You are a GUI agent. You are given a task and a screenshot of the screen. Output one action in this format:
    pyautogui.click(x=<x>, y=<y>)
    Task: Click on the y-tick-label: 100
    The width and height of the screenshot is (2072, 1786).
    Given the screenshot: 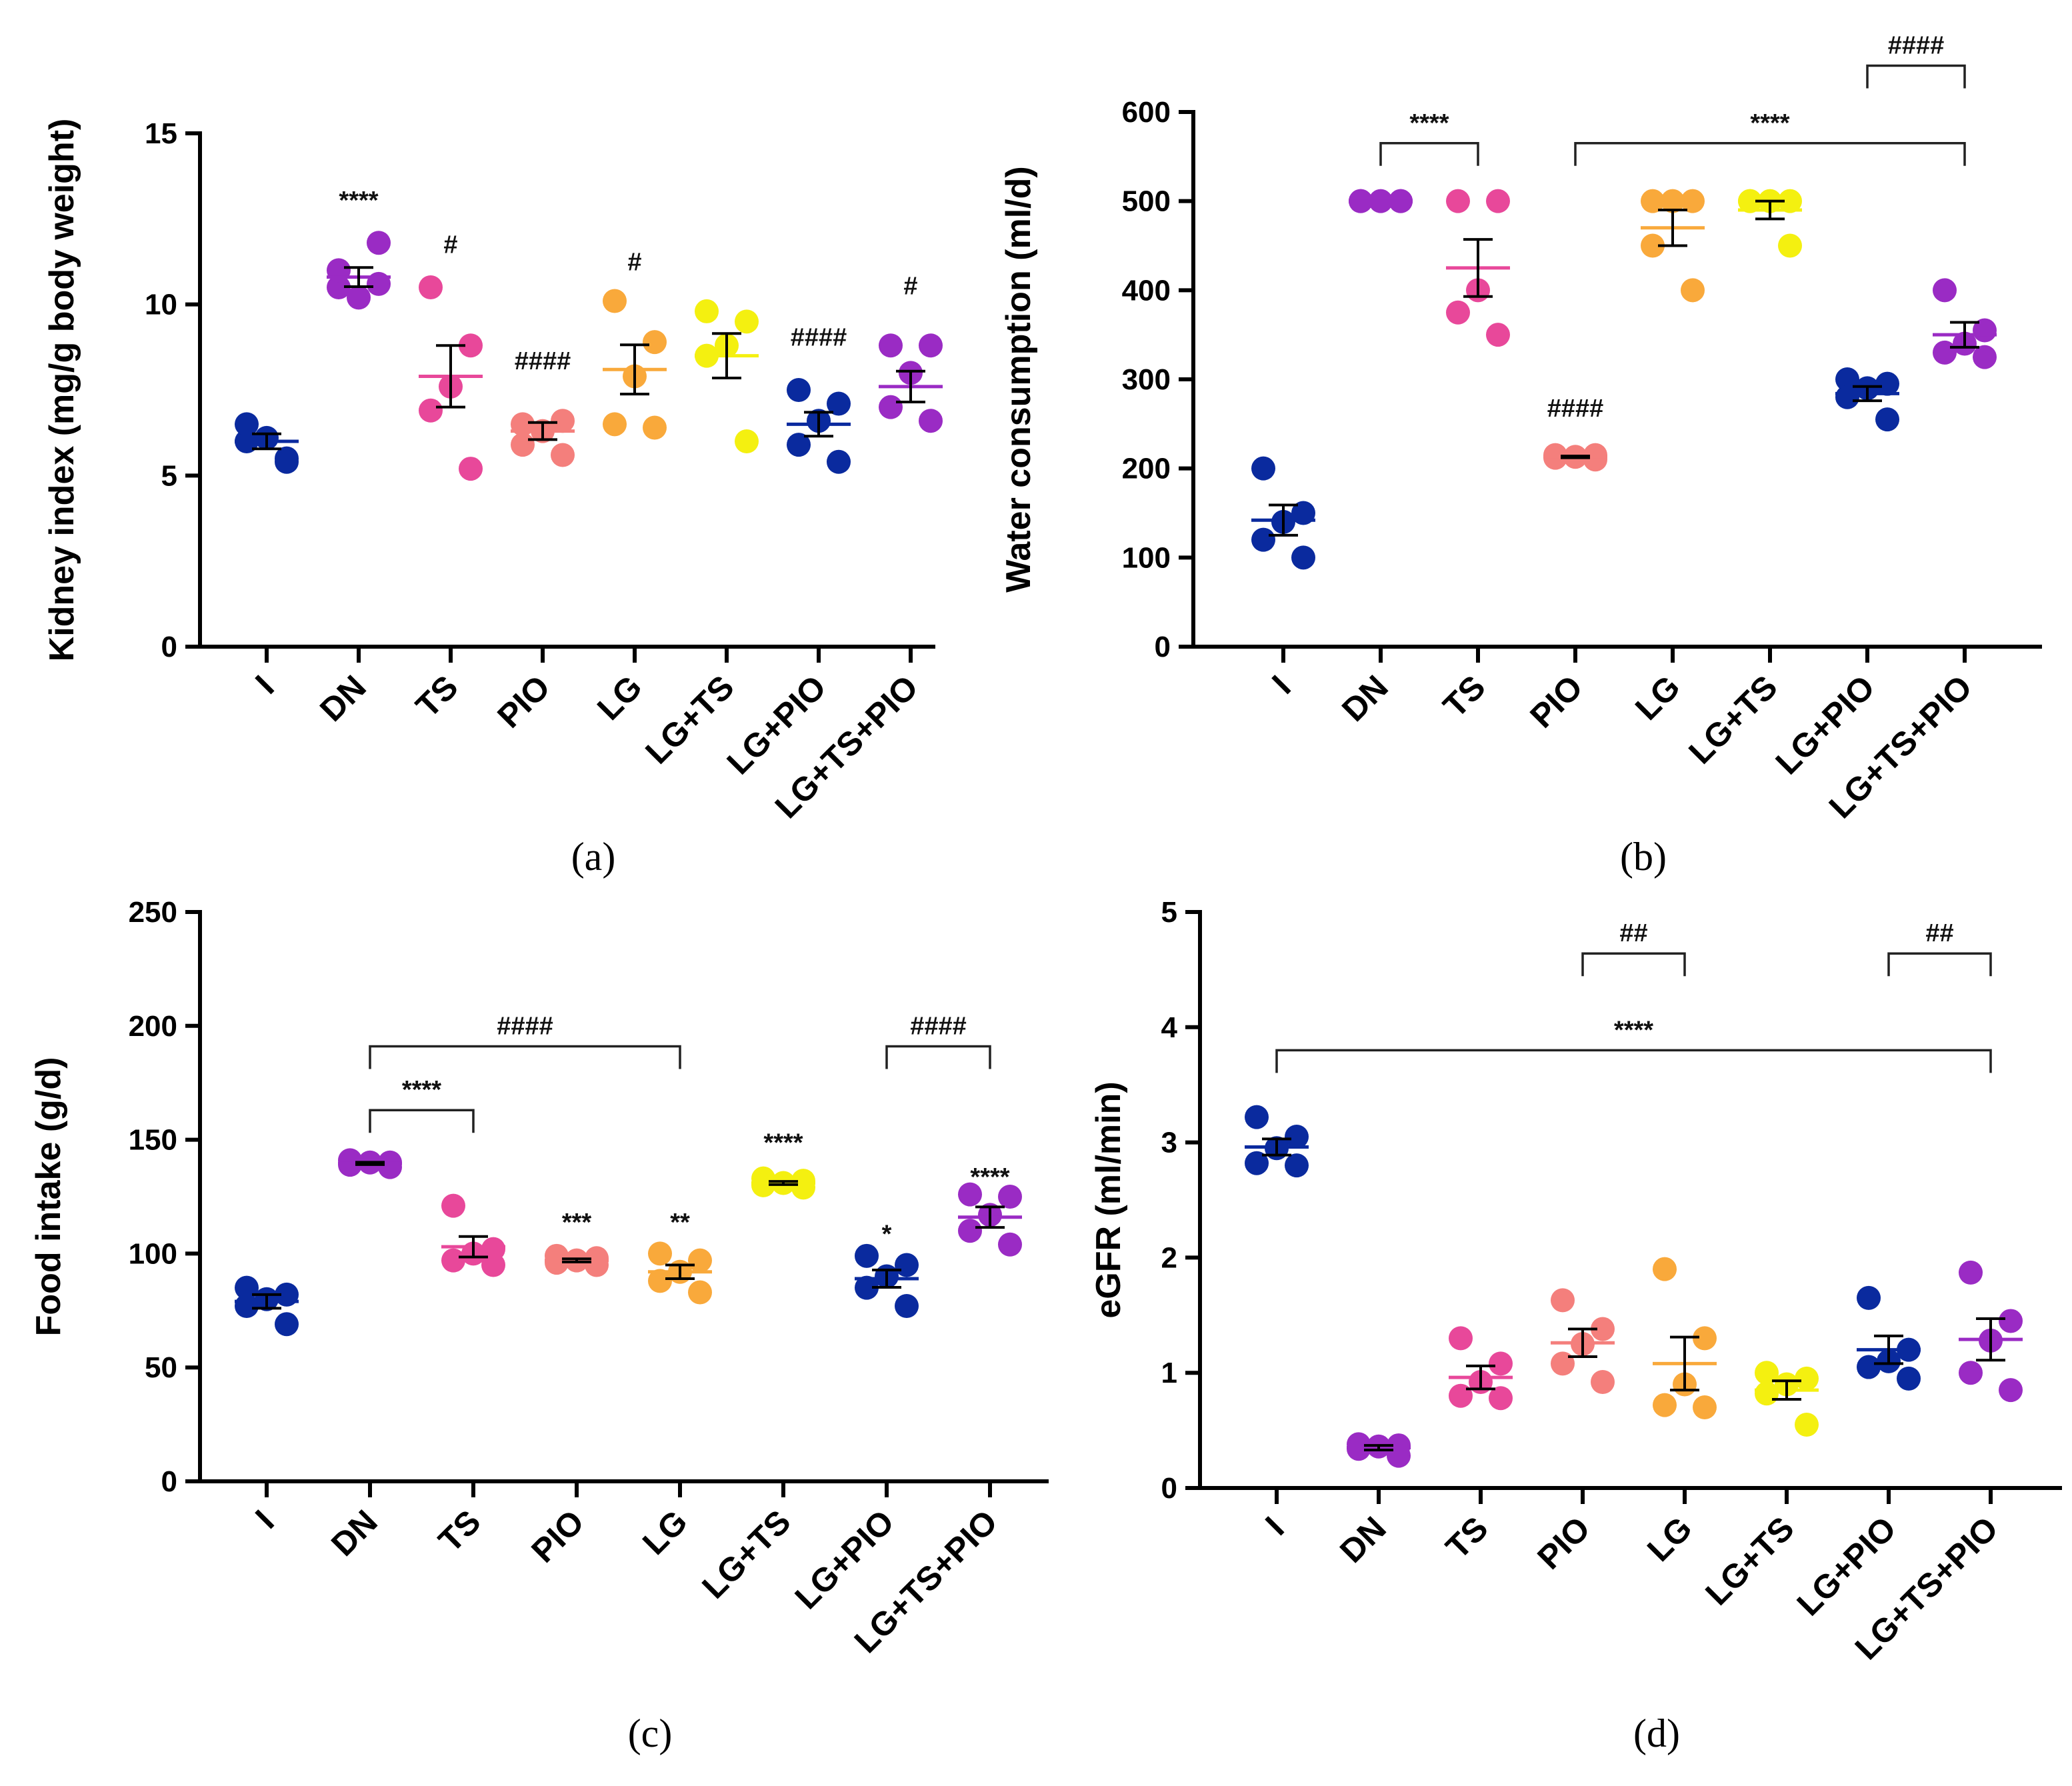 What is the action you would take?
    pyautogui.click(x=1146, y=557)
    